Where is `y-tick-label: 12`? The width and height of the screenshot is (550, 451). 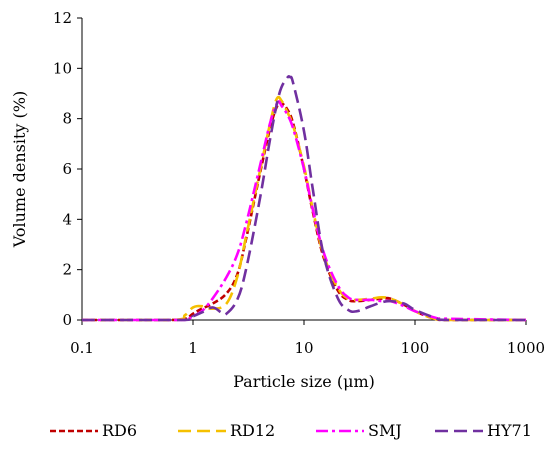 y-tick-label: 12 is located at coordinates (62, 18).